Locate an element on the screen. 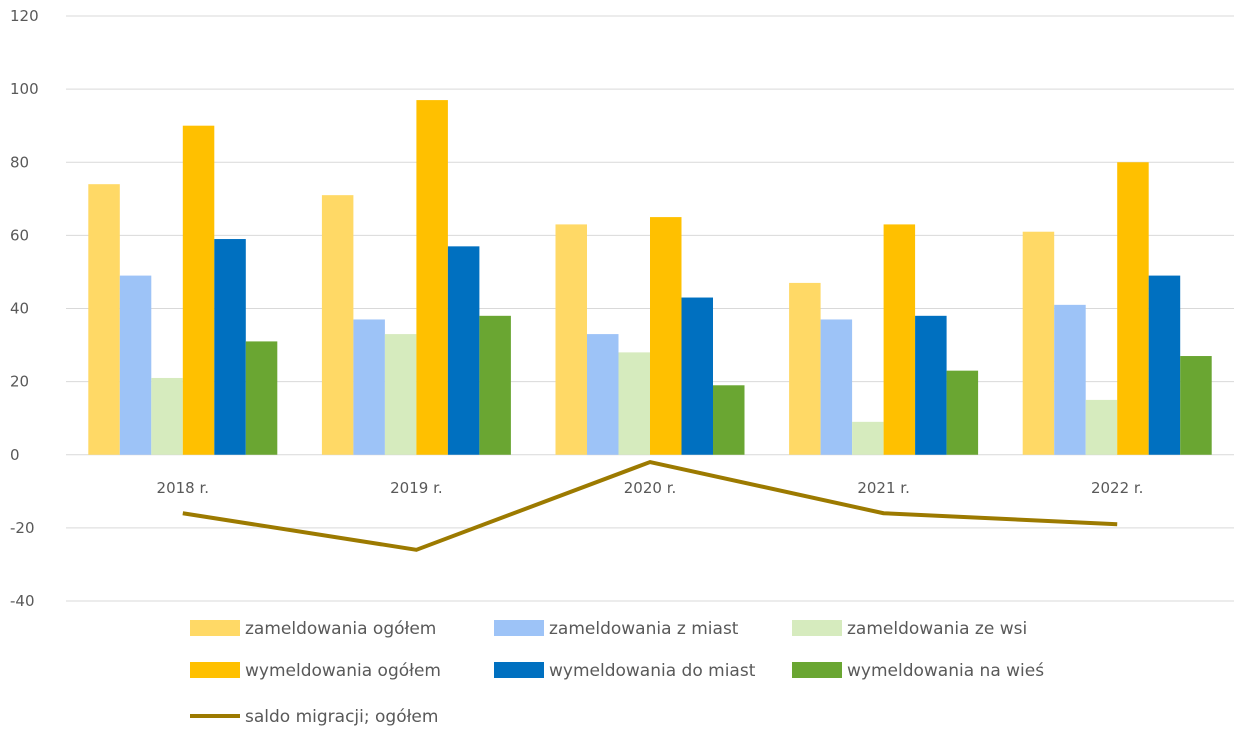 Image resolution: width=1241 pixels, height=733 pixels. y-tick-label: 100 is located at coordinates (24, 89).